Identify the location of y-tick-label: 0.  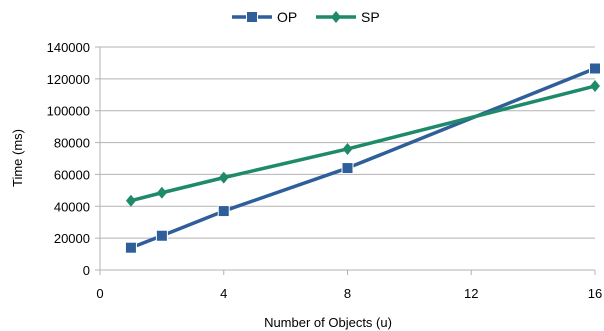
(86, 270).